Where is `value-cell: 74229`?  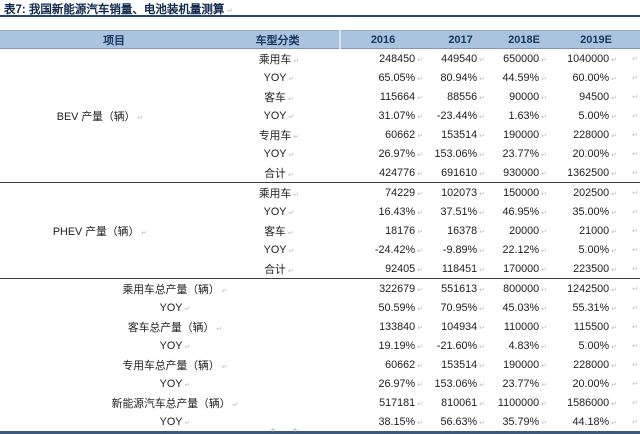 value-cell: 74229 is located at coordinates (386, 192).